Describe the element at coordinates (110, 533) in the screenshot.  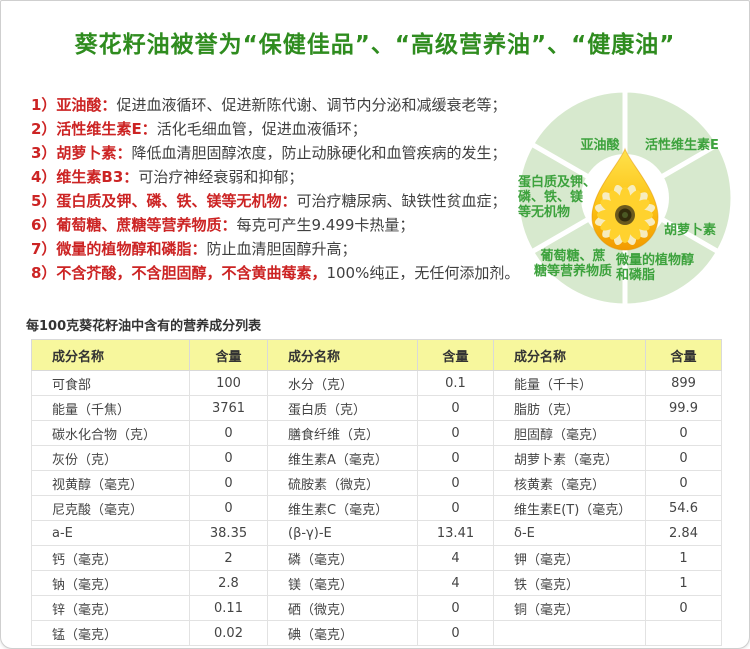
I see `cell-component-name: a-E` at that location.